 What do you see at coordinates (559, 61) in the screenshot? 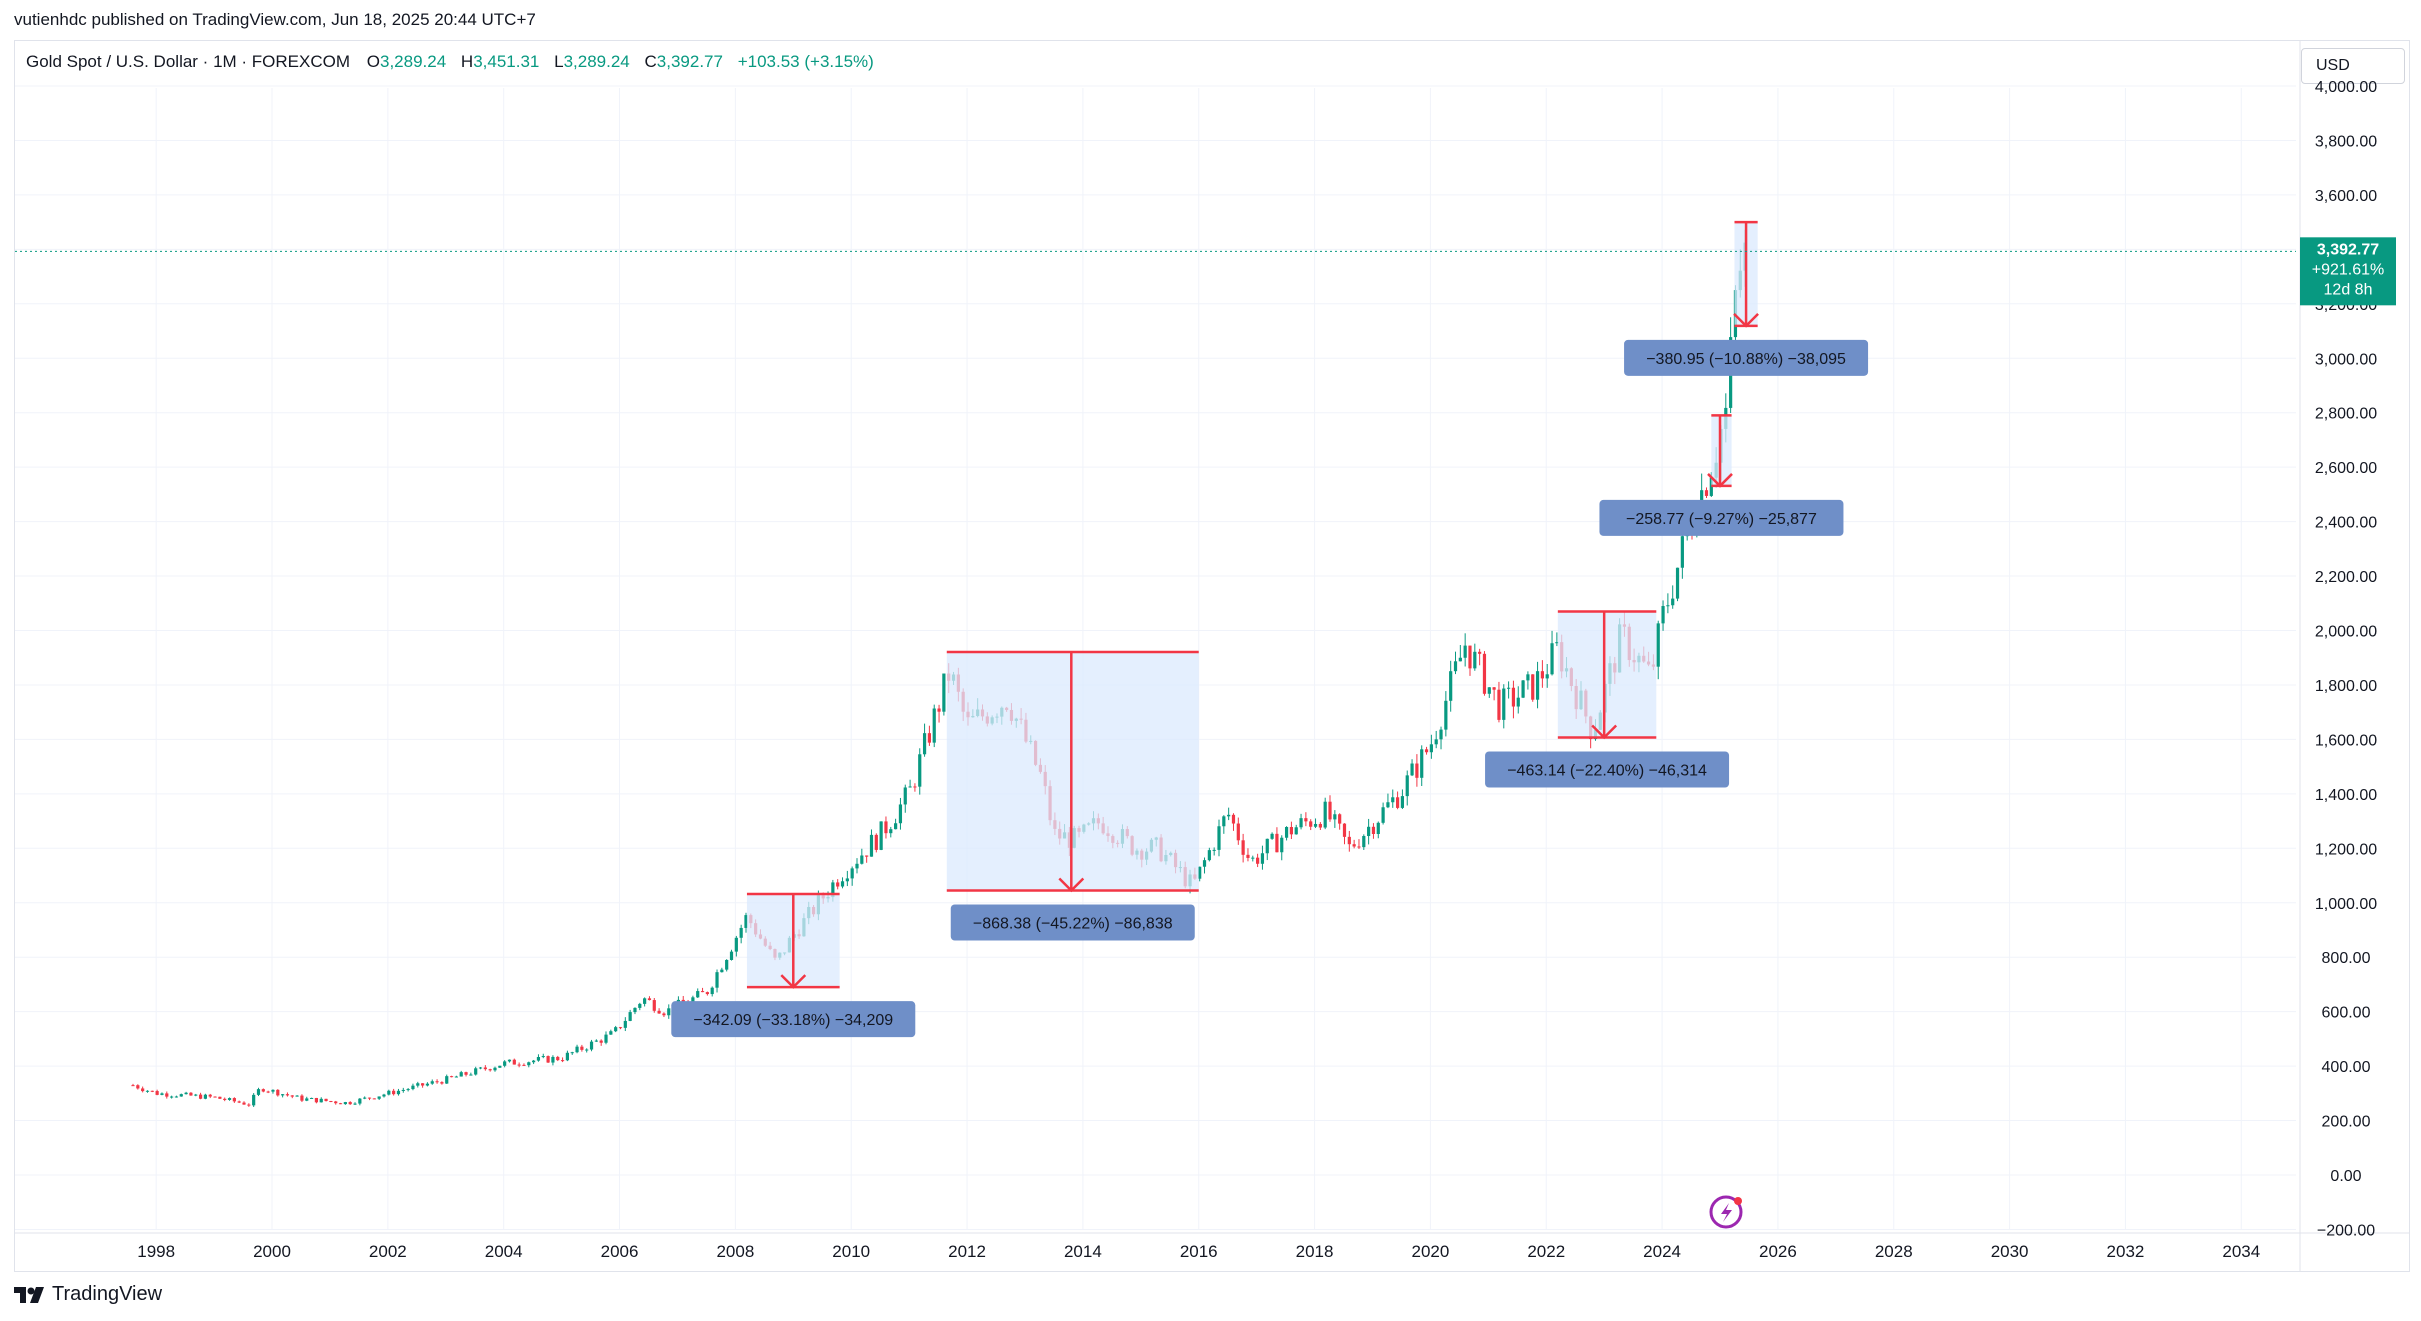
I see `low-label: L` at bounding box center [559, 61].